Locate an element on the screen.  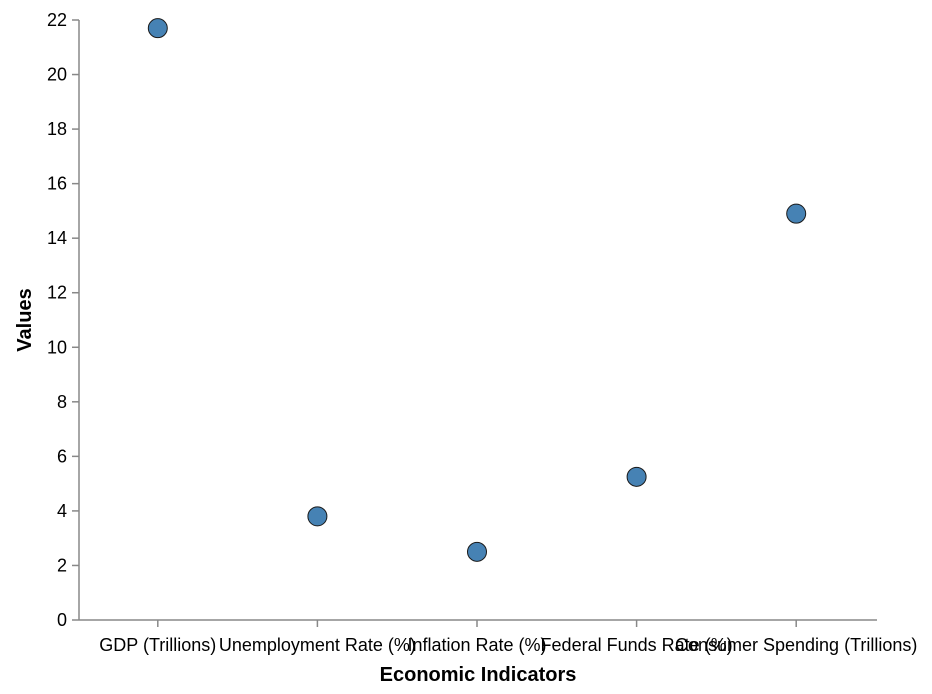
y-tick-label: 8 is located at coordinates (62, 402).